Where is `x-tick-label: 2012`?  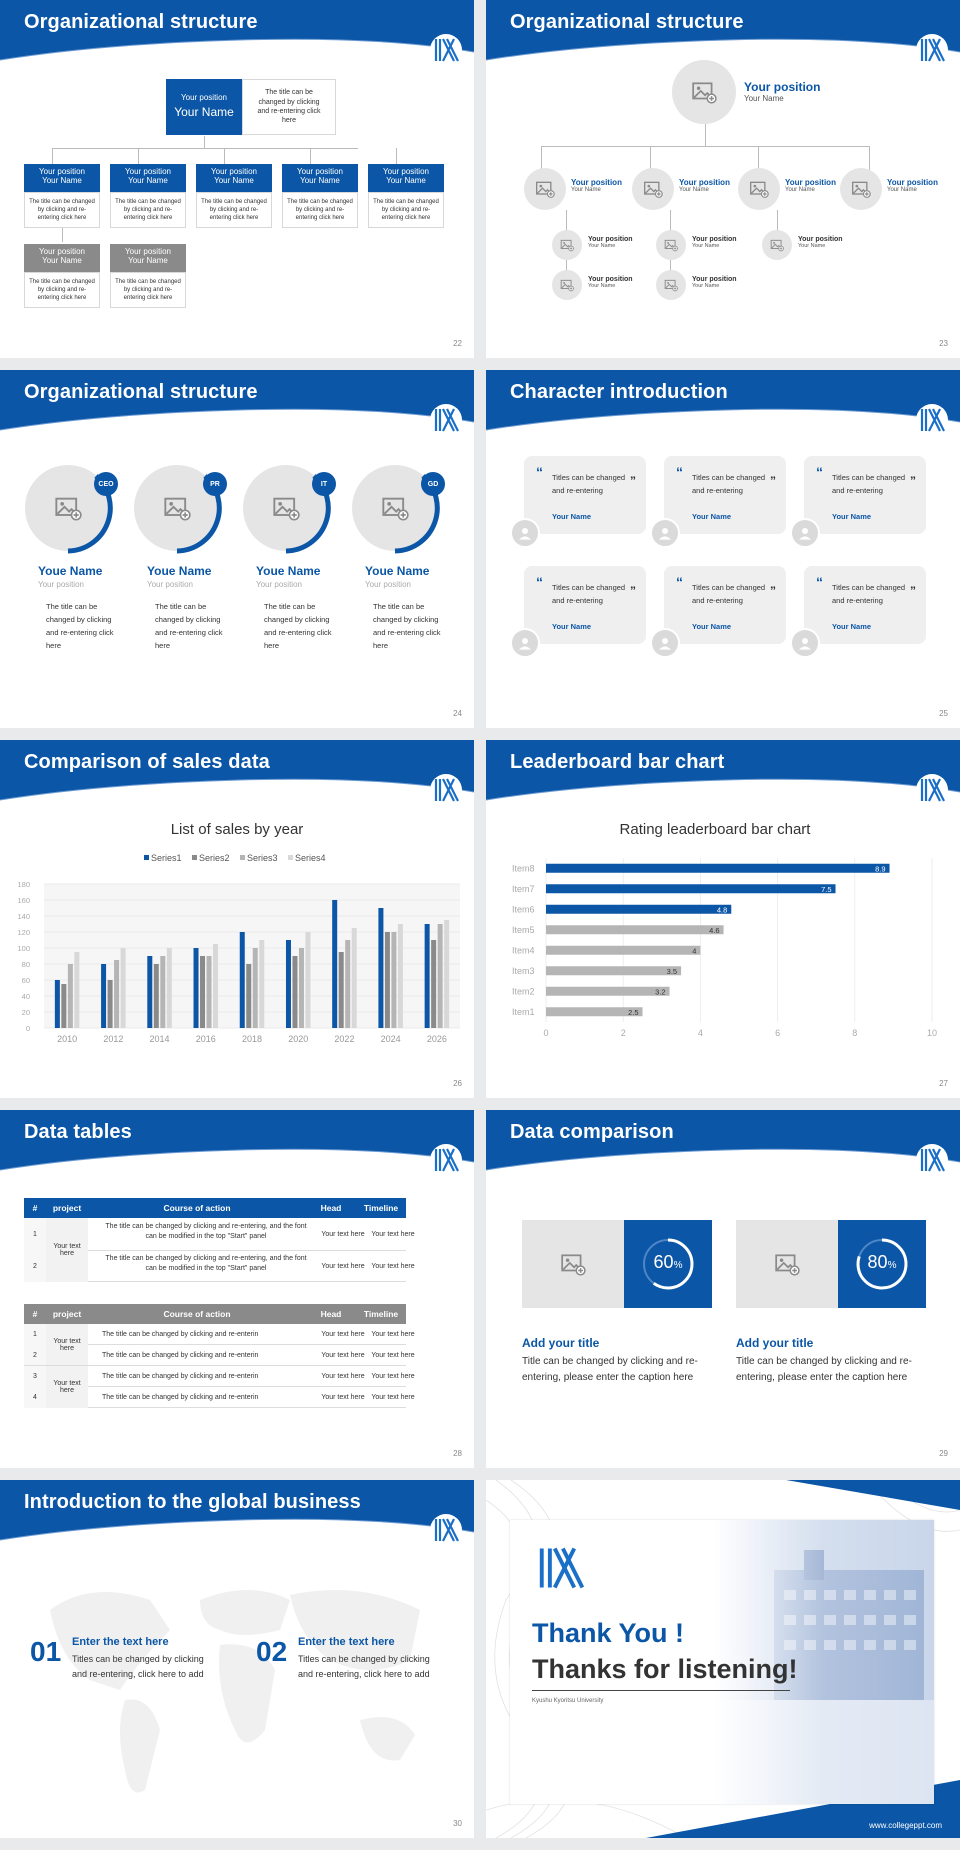 x-tick-label: 2012 is located at coordinates (113, 1039).